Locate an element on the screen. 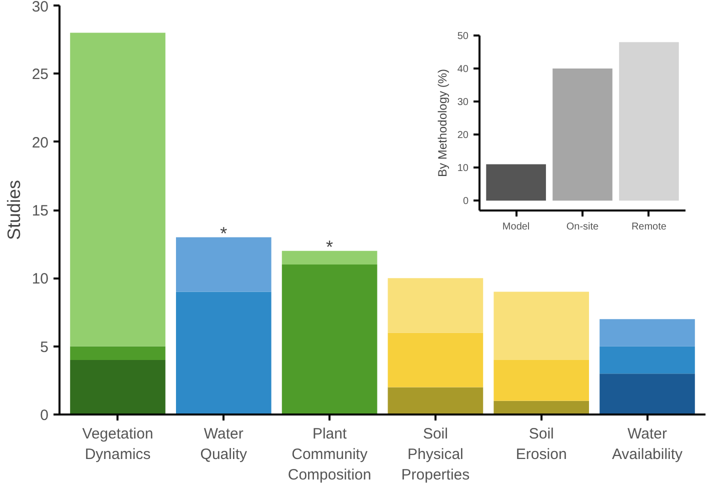  x-tick-label: Model is located at coordinates (516, 227).